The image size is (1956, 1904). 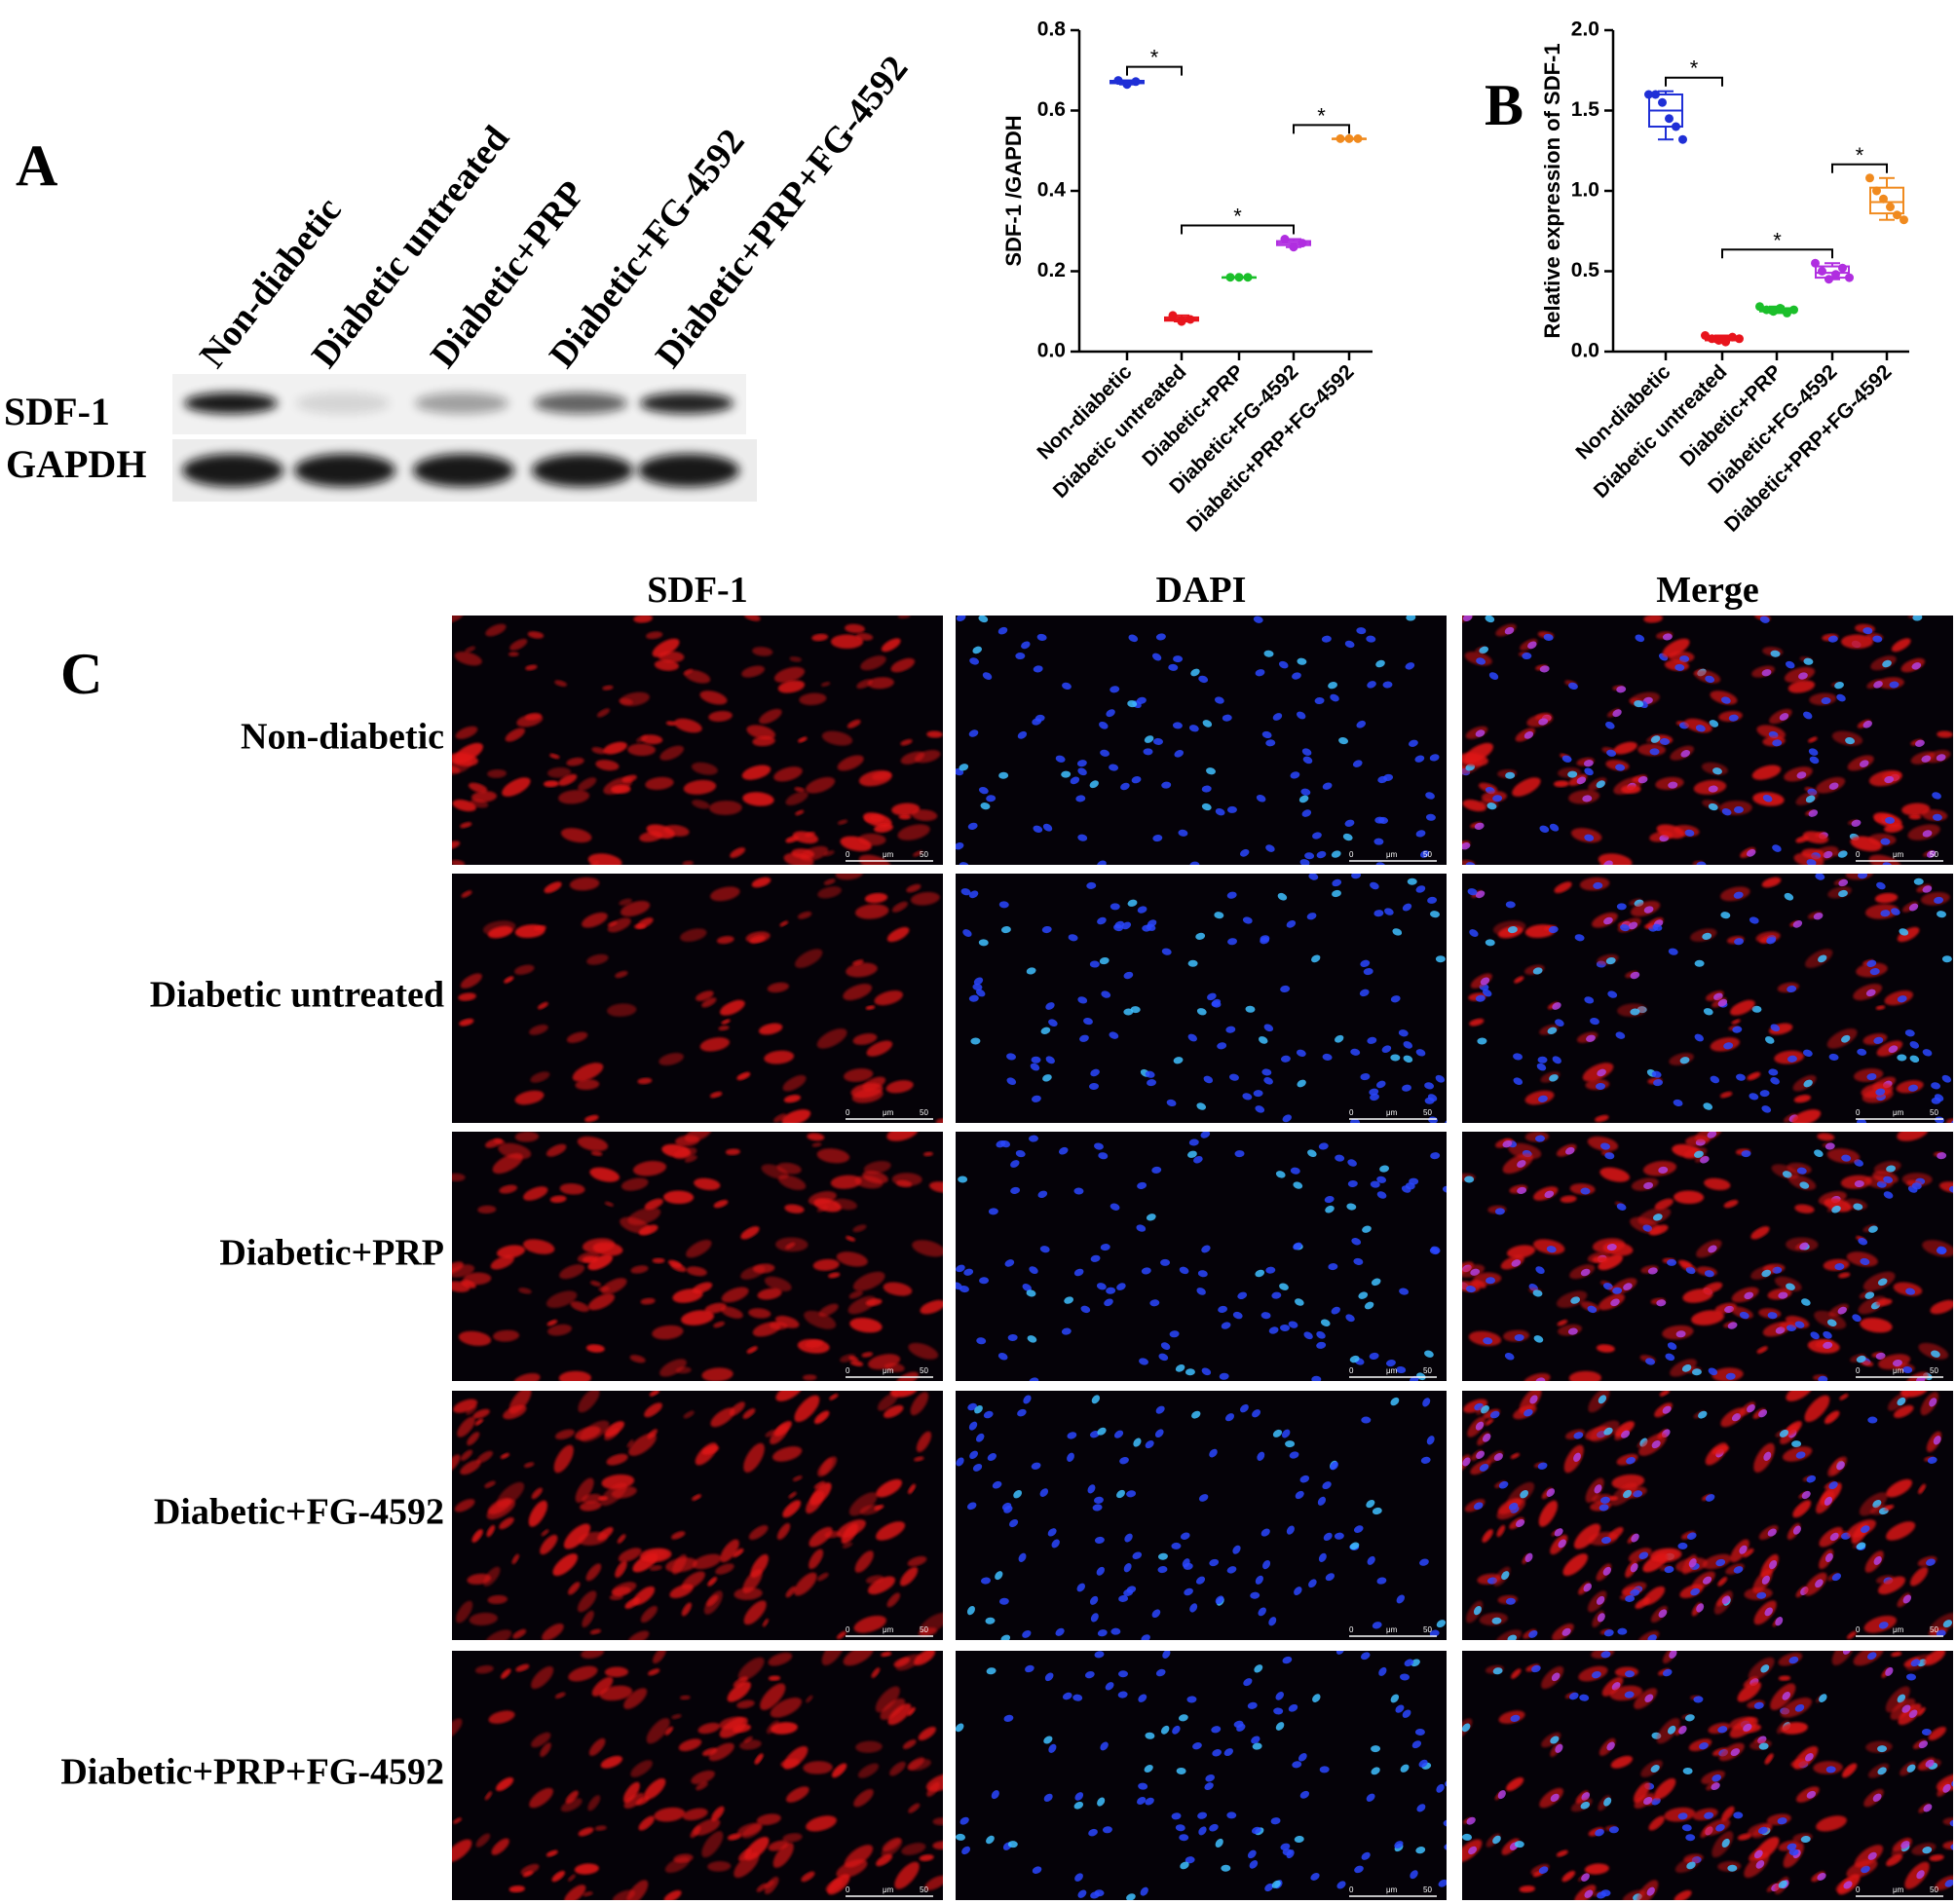 What do you see at coordinates (848, 1370) in the screenshot?
I see `scale-bar-label: 0` at bounding box center [848, 1370].